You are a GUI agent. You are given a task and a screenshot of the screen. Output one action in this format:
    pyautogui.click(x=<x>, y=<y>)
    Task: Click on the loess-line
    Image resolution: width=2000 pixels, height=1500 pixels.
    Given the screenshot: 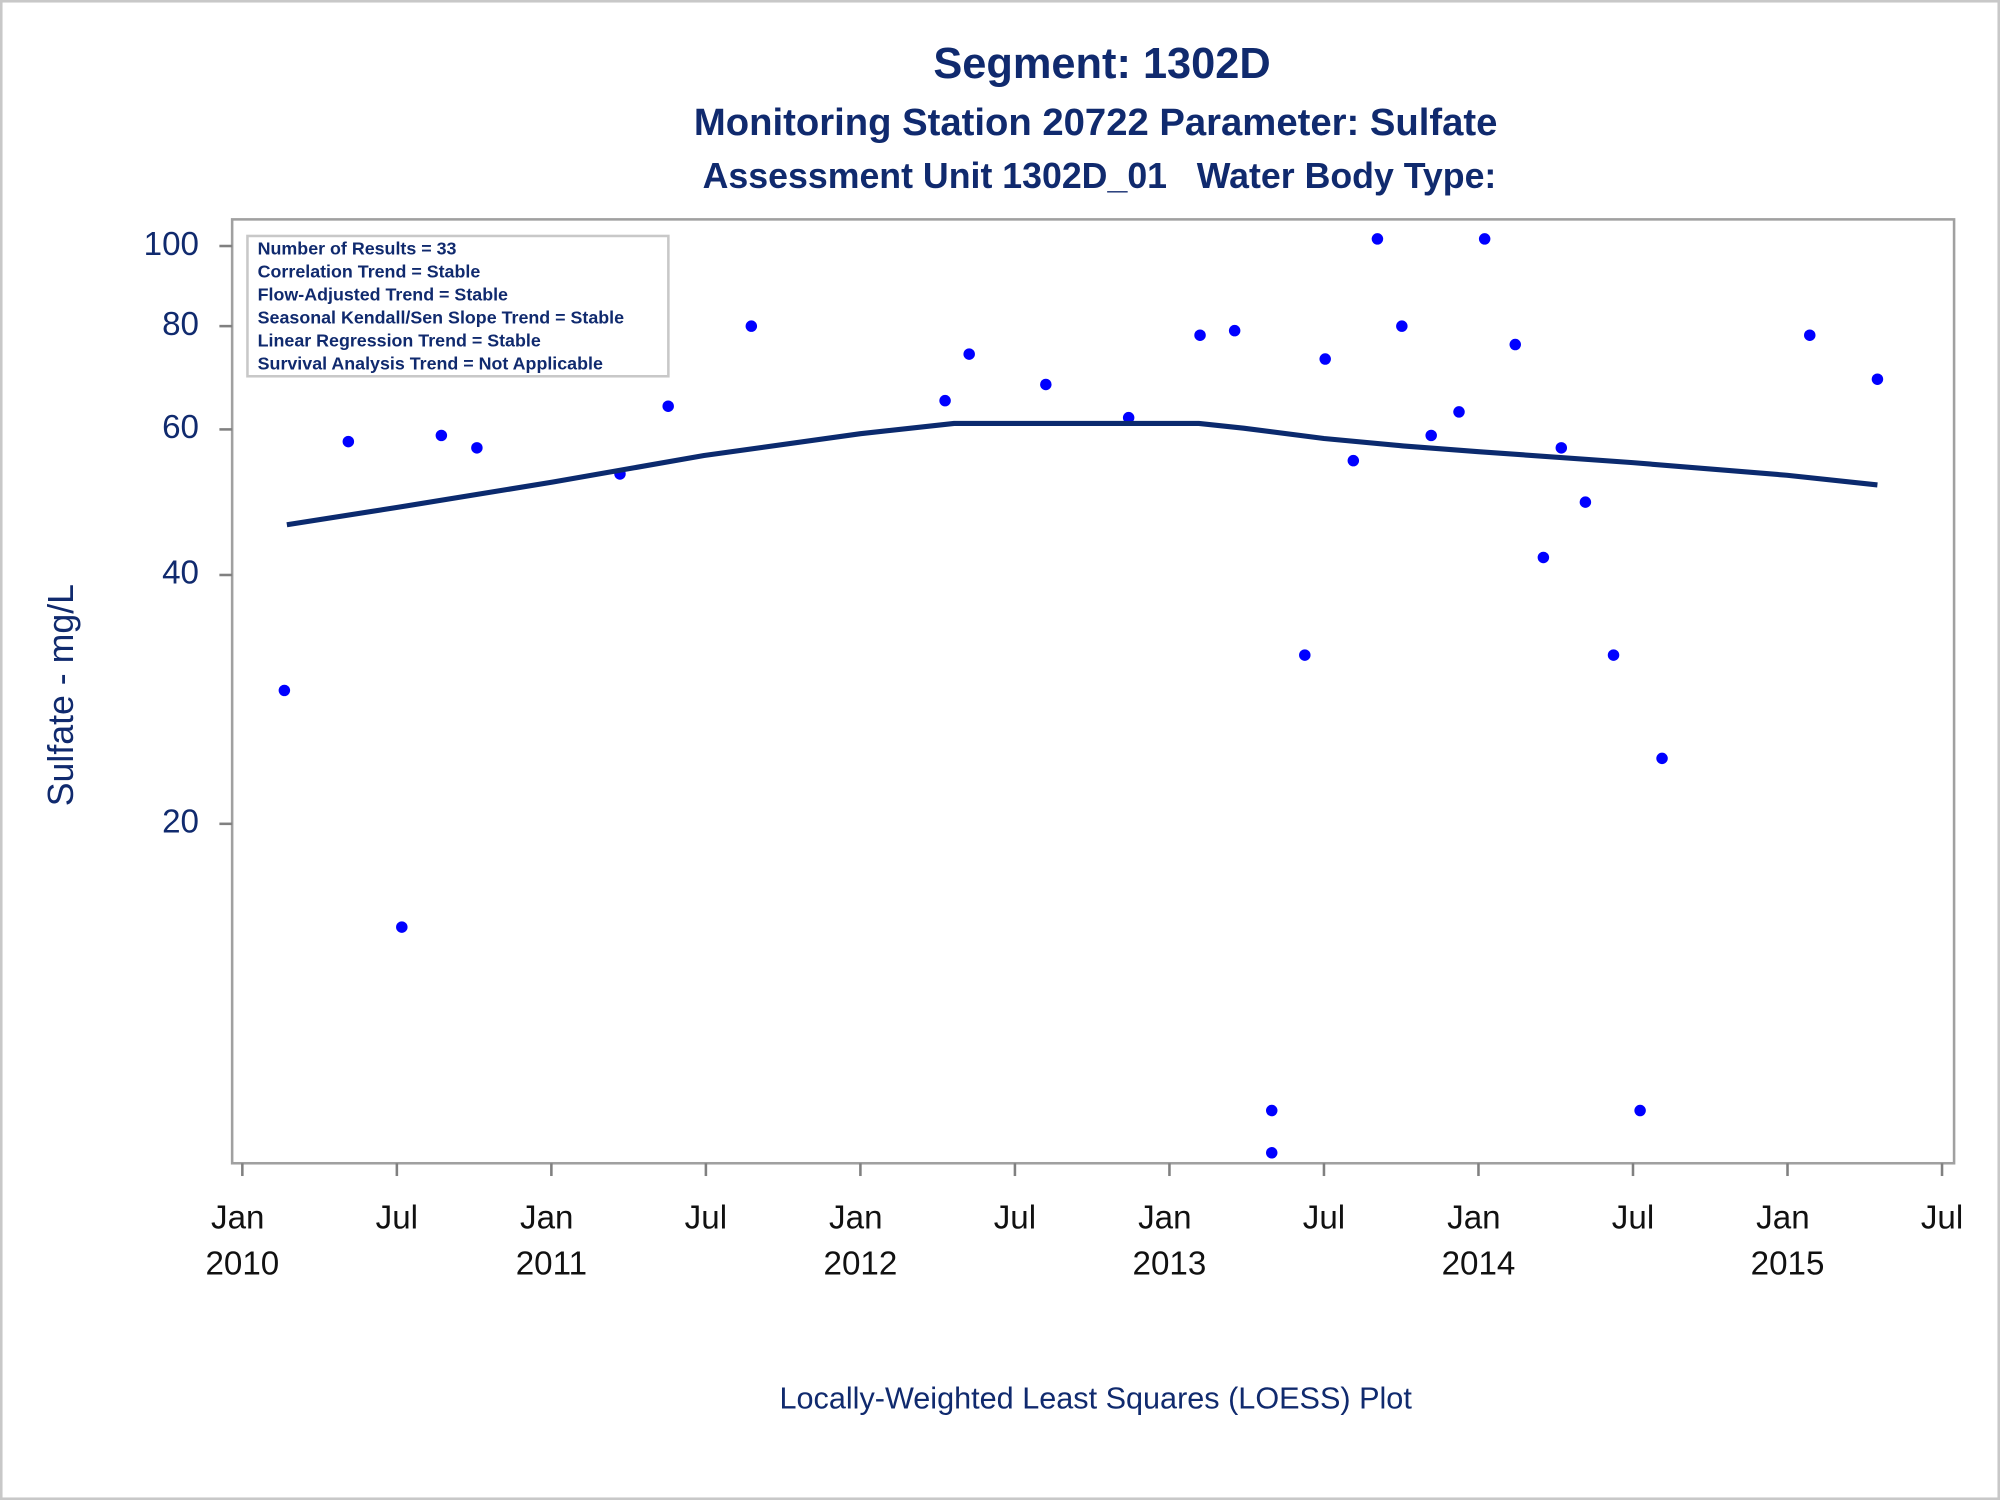 What is the action you would take?
    pyautogui.click(x=1082, y=474)
    